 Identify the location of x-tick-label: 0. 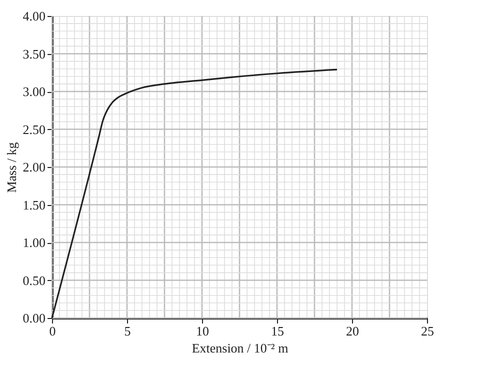
(52, 331).